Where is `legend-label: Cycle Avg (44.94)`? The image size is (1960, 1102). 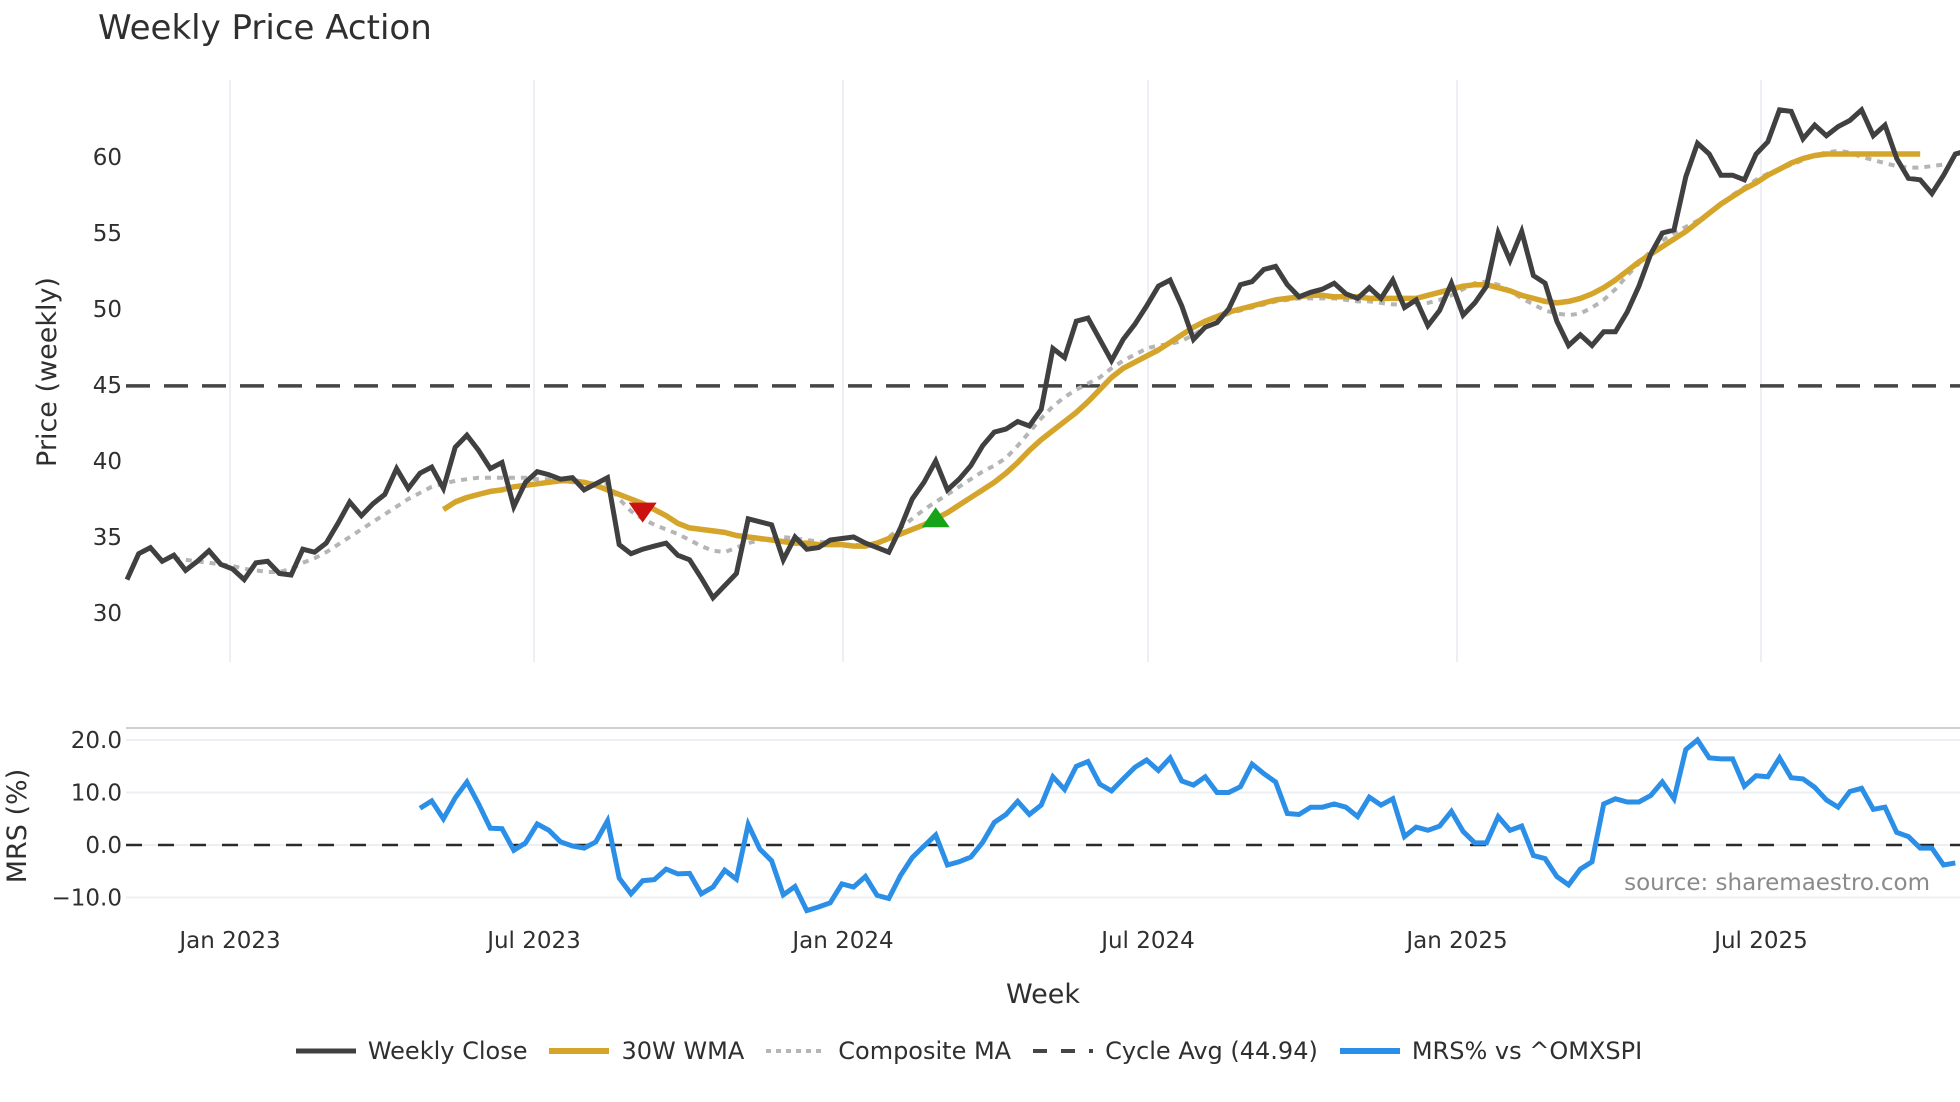
legend-label: Cycle Avg (44.94) is located at coordinates (1211, 1051).